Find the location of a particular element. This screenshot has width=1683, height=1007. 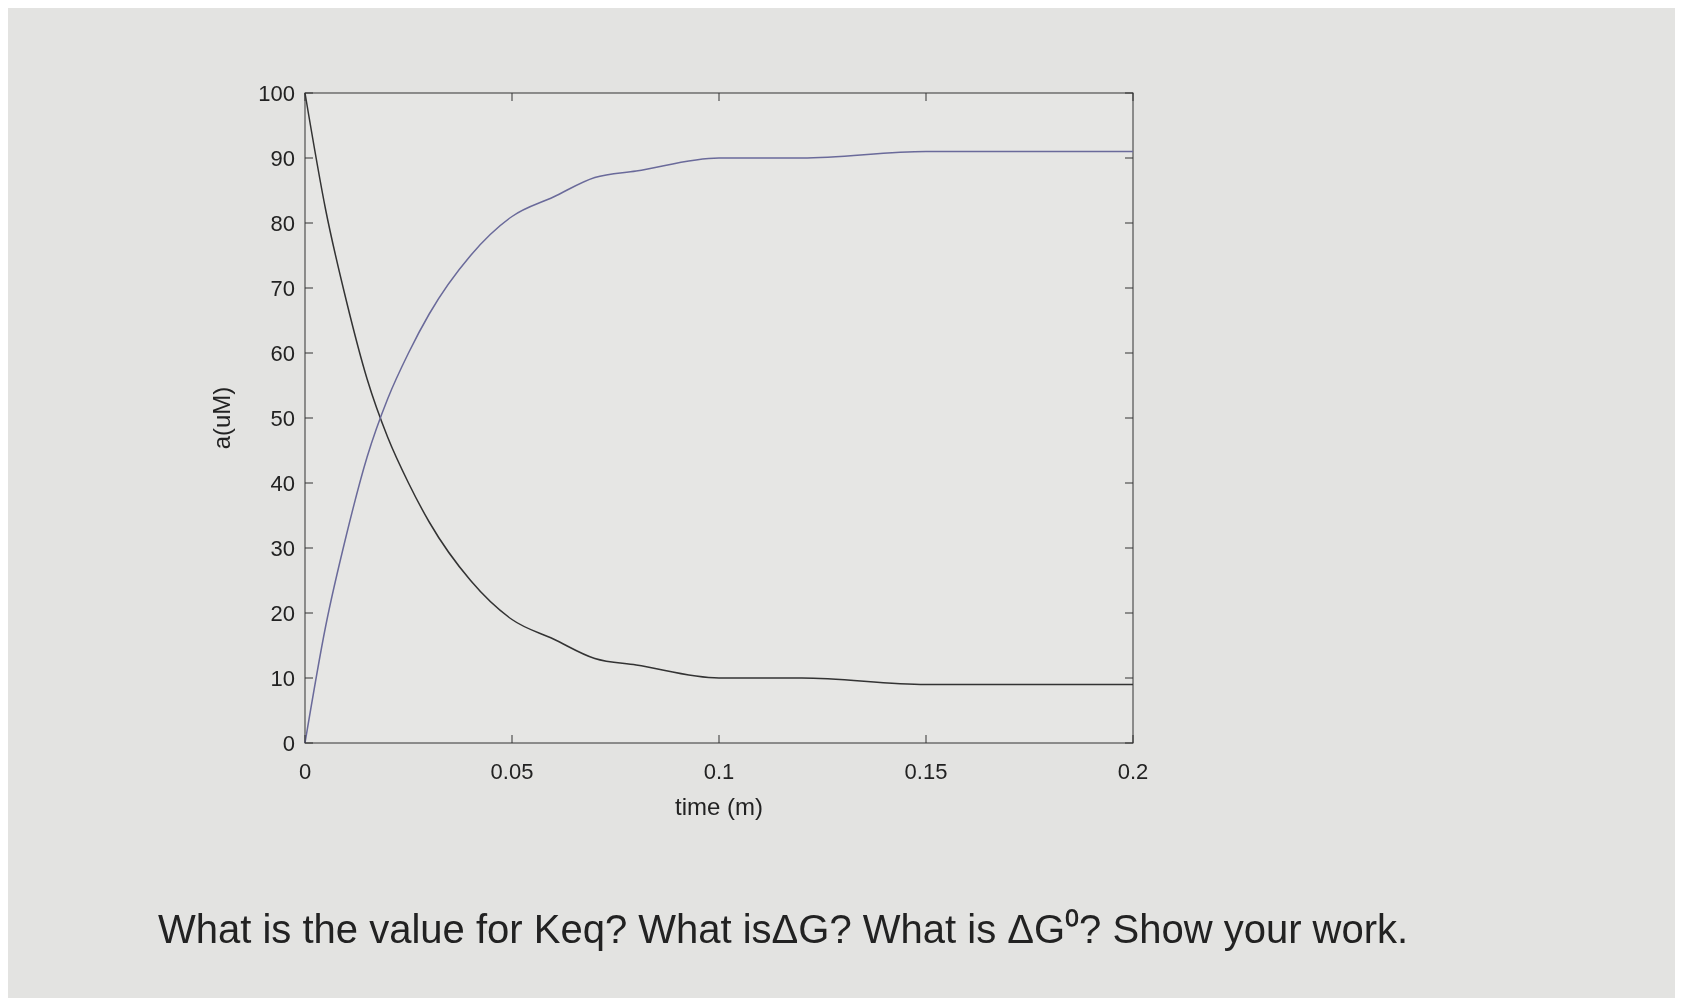

y-tick-label: 20 is located at coordinates (282, 613).